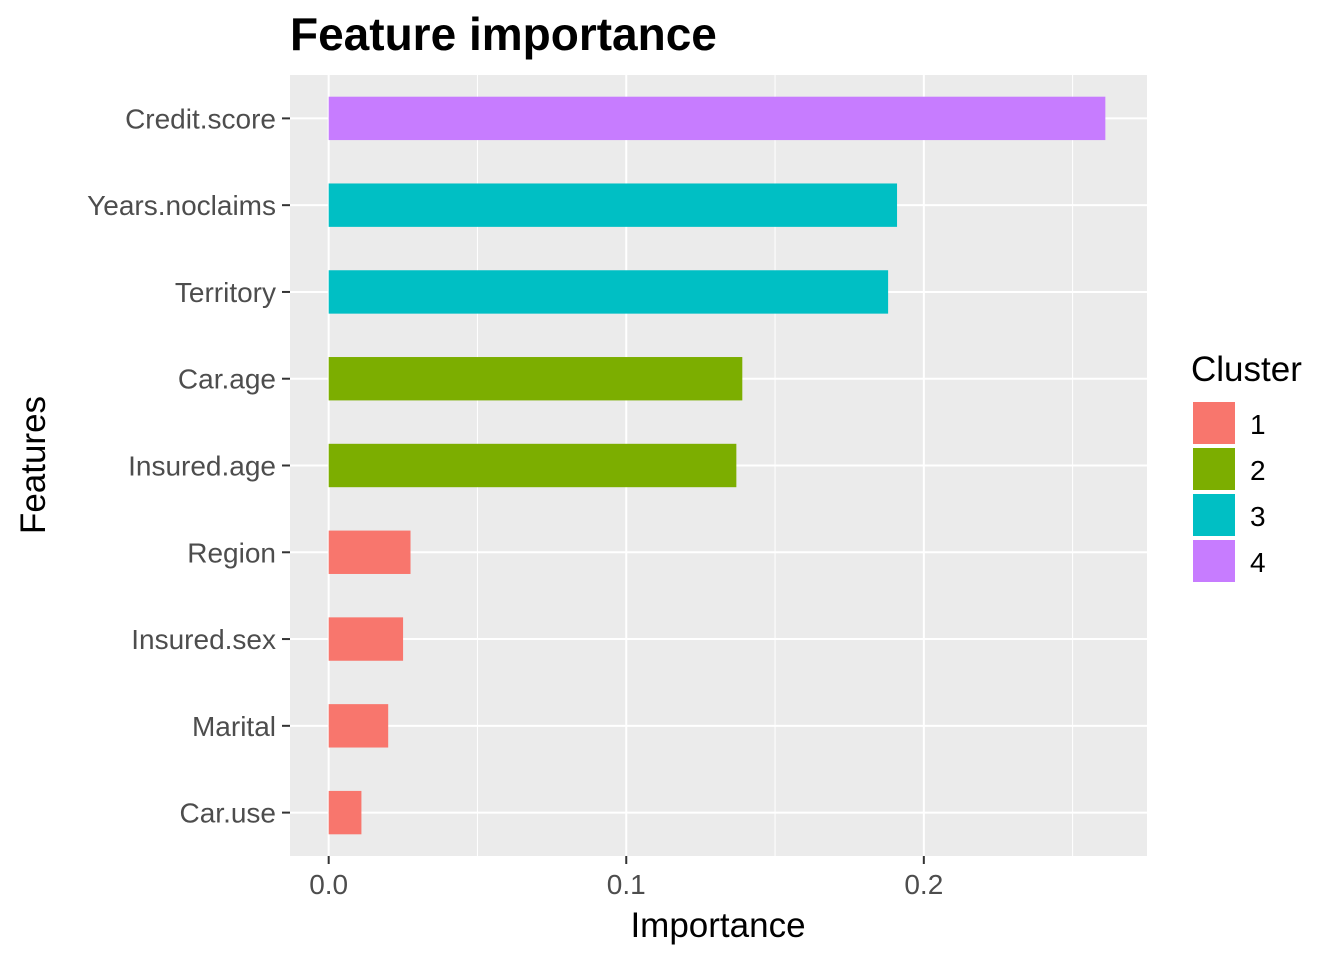  What do you see at coordinates (227, 379) in the screenshot?
I see `y-tick-label: Car.age` at bounding box center [227, 379].